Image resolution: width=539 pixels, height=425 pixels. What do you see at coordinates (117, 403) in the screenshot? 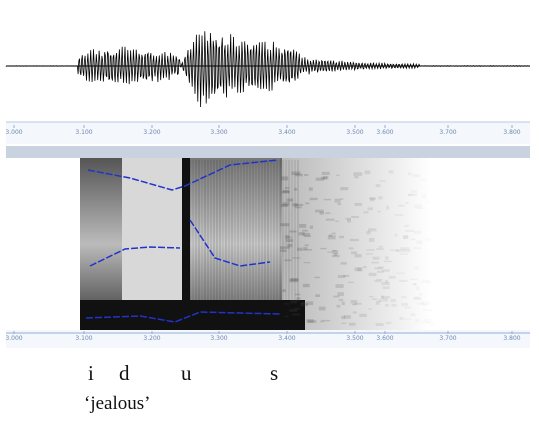
I see `gloss: ‘jealous’` at bounding box center [117, 403].